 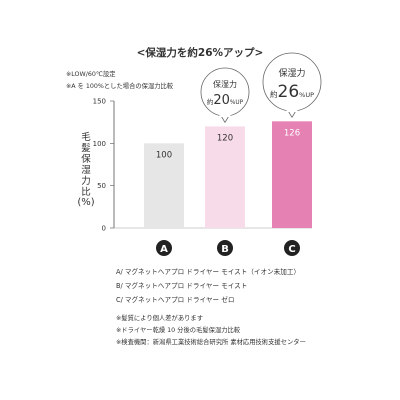 I want to click on category-badges: A B C, so click(x=228, y=248).